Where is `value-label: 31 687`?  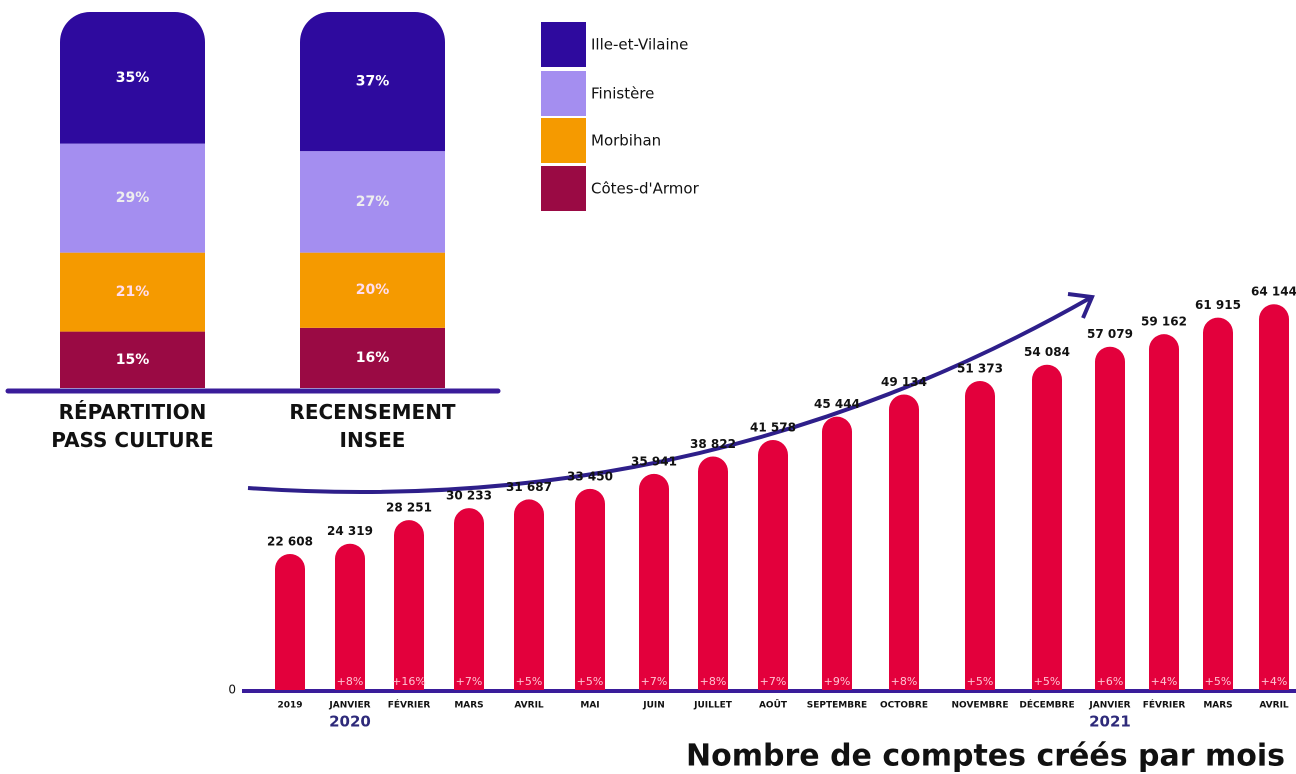 value-label: 31 687 is located at coordinates (529, 487).